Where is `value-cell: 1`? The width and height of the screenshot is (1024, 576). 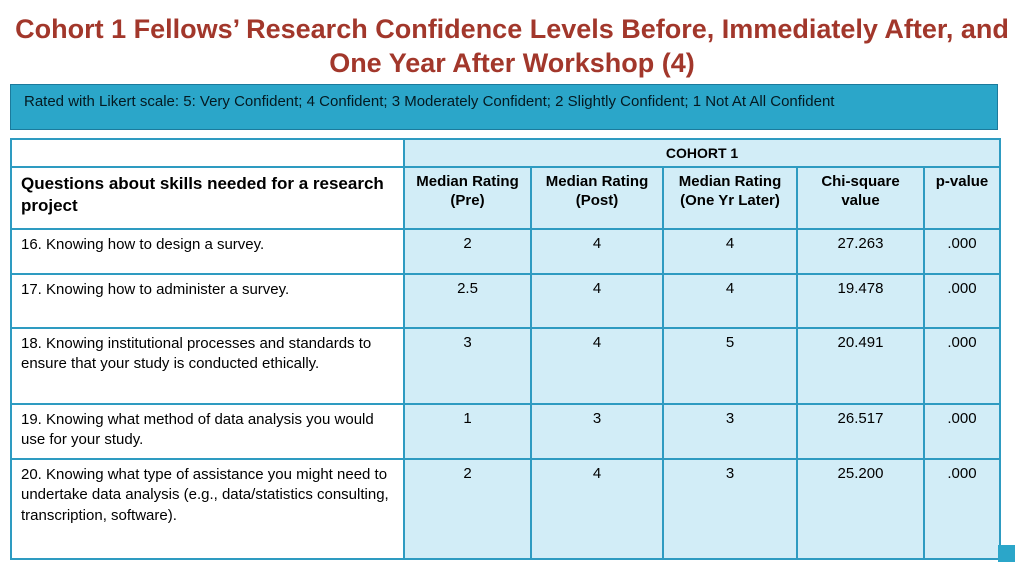
value-cell: 1 is located at coordinates (467, 431).